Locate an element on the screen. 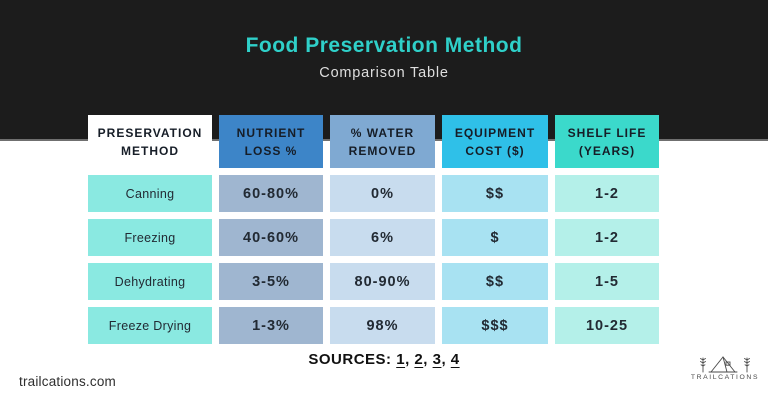  header-line: REMOVED is located at coordinates (382, 150).